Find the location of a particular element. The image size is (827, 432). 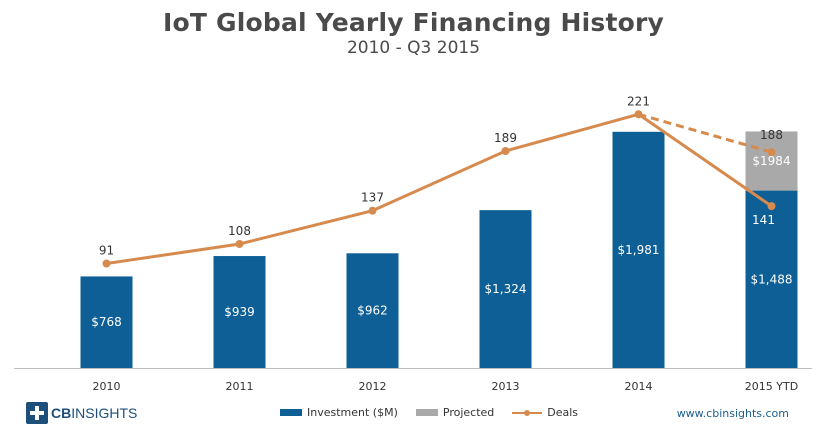

deals-point-2013 is located at coordinates (505, 151).